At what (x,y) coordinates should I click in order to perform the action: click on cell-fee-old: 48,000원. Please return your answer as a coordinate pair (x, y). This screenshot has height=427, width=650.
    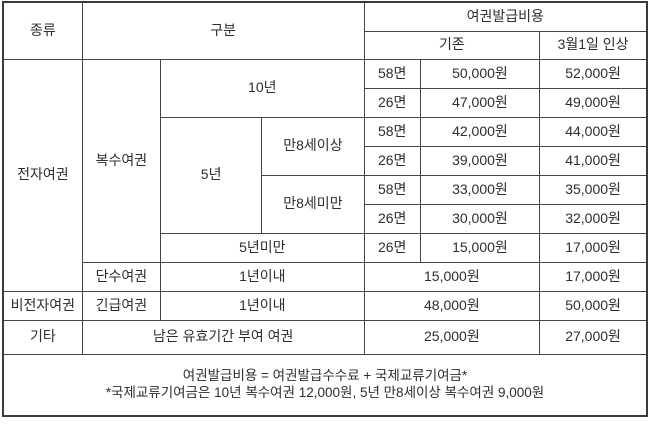
    Looking at the image, I should click on (452, 305).